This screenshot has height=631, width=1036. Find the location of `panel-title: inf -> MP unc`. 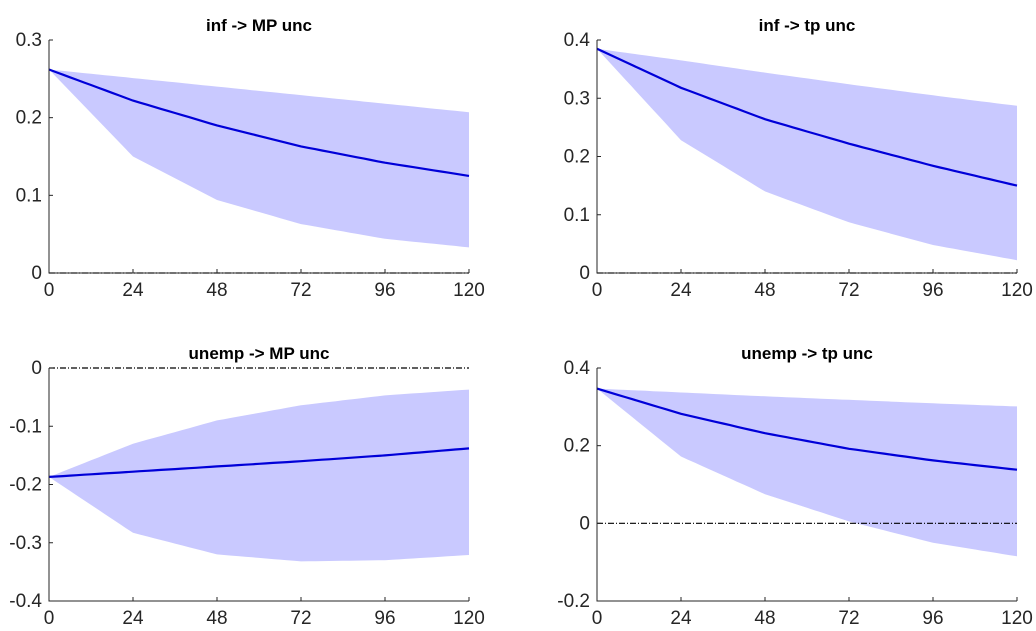

panel-title: inf -> MP unc is located at coordinates (259, 25).